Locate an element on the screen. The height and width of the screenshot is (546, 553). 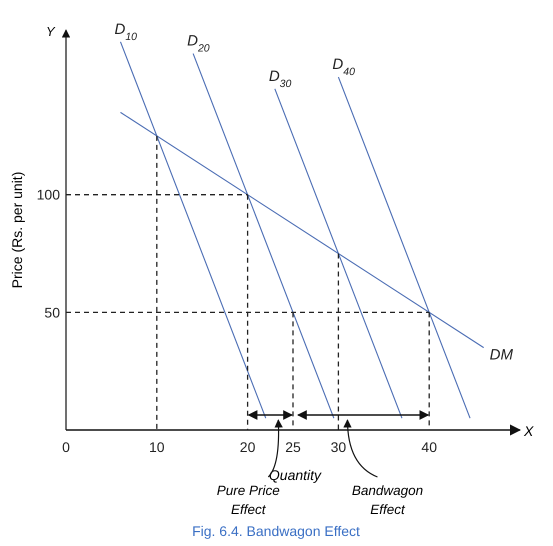
x-tick-label: 40 is located at coordinates (429, 447).